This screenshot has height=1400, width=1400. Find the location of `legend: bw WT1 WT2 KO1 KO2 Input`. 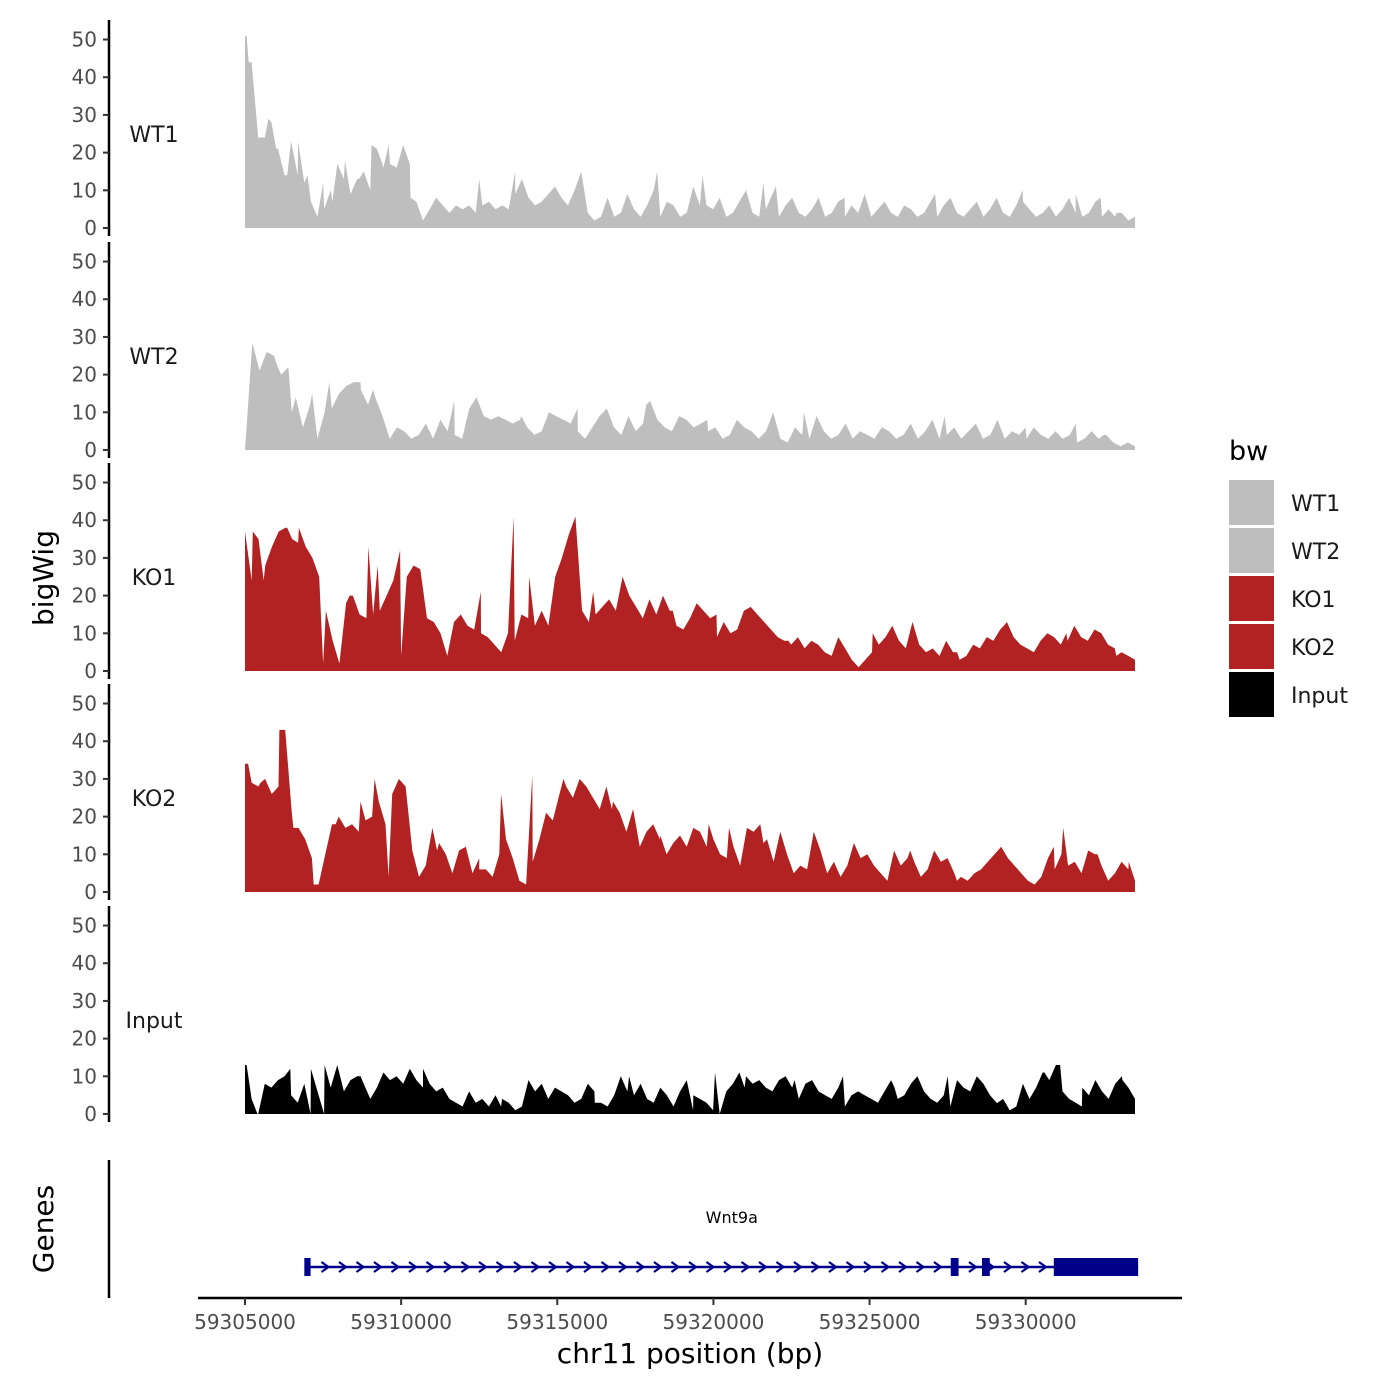

legend: bw WT1 WT2 KO1 KO2 Input is located at coordinates (1288, 576).